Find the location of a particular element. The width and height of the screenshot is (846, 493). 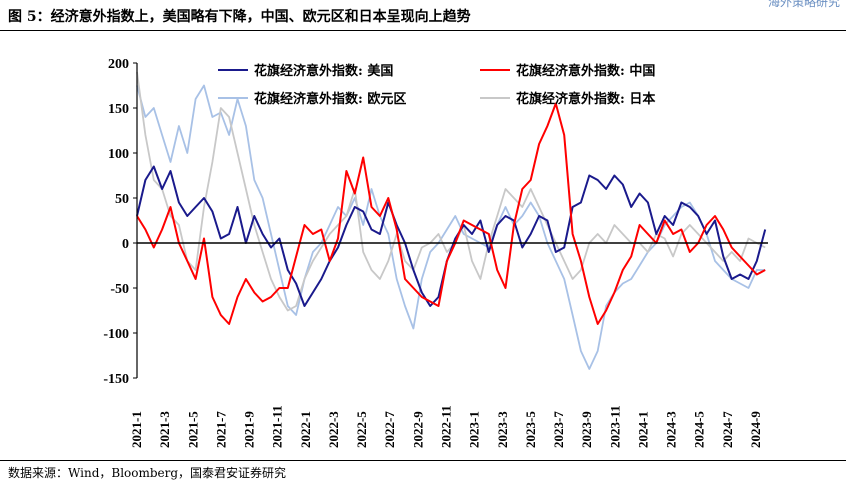

title-rule is located at coordinates (423, 30).